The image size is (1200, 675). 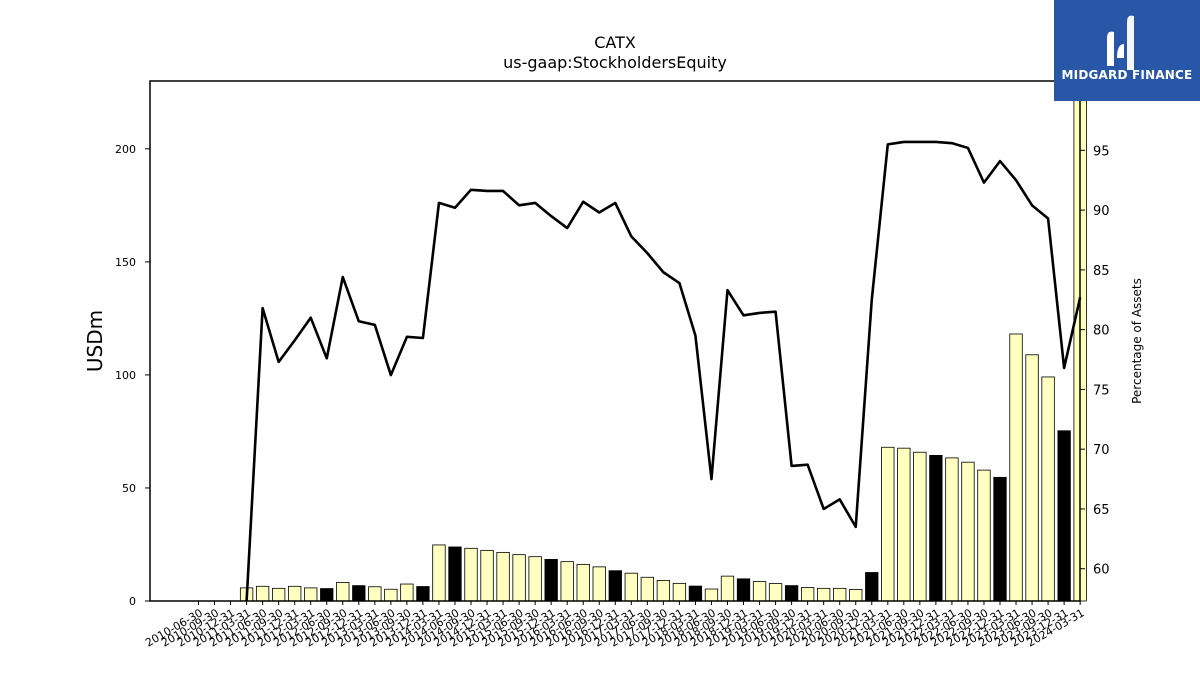 What do you see at coordinates (1137, 341) in the screenshot?
I see `y2-axis-label: Percentage of Assets` at bounding box center [1137, 341].